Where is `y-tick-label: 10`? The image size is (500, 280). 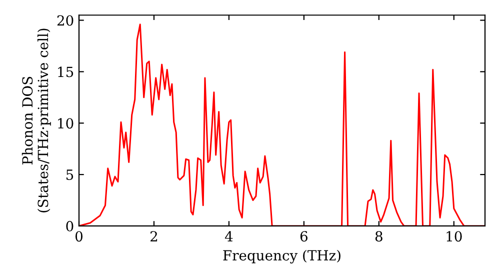
y-tick-label: 10 is located at coordinates (66, 123).